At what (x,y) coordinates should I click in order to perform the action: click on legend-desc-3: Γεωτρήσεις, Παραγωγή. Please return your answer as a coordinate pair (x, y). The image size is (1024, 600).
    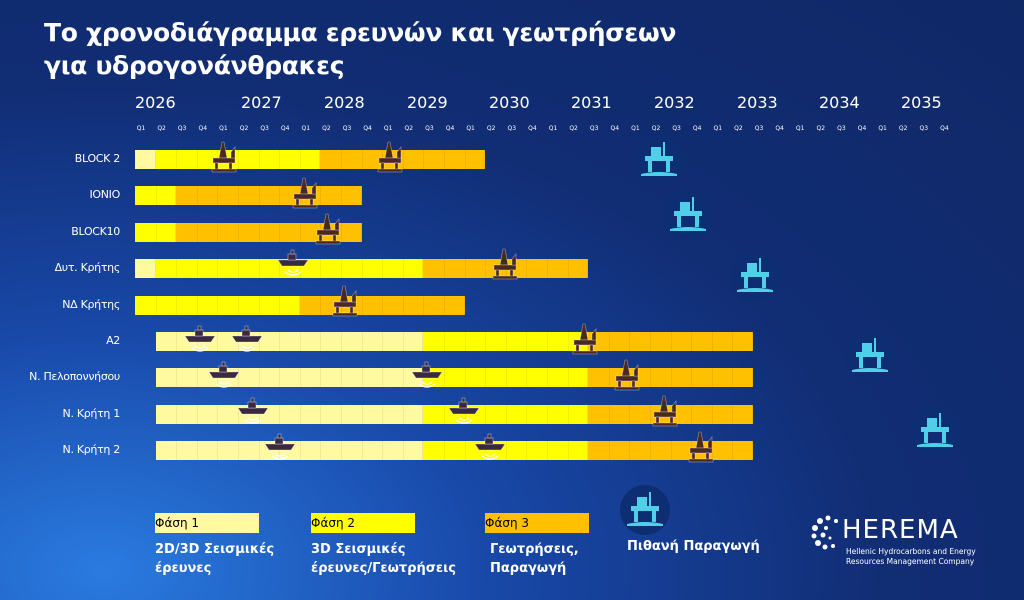
    Looking at the image, I should click on (534, 559).